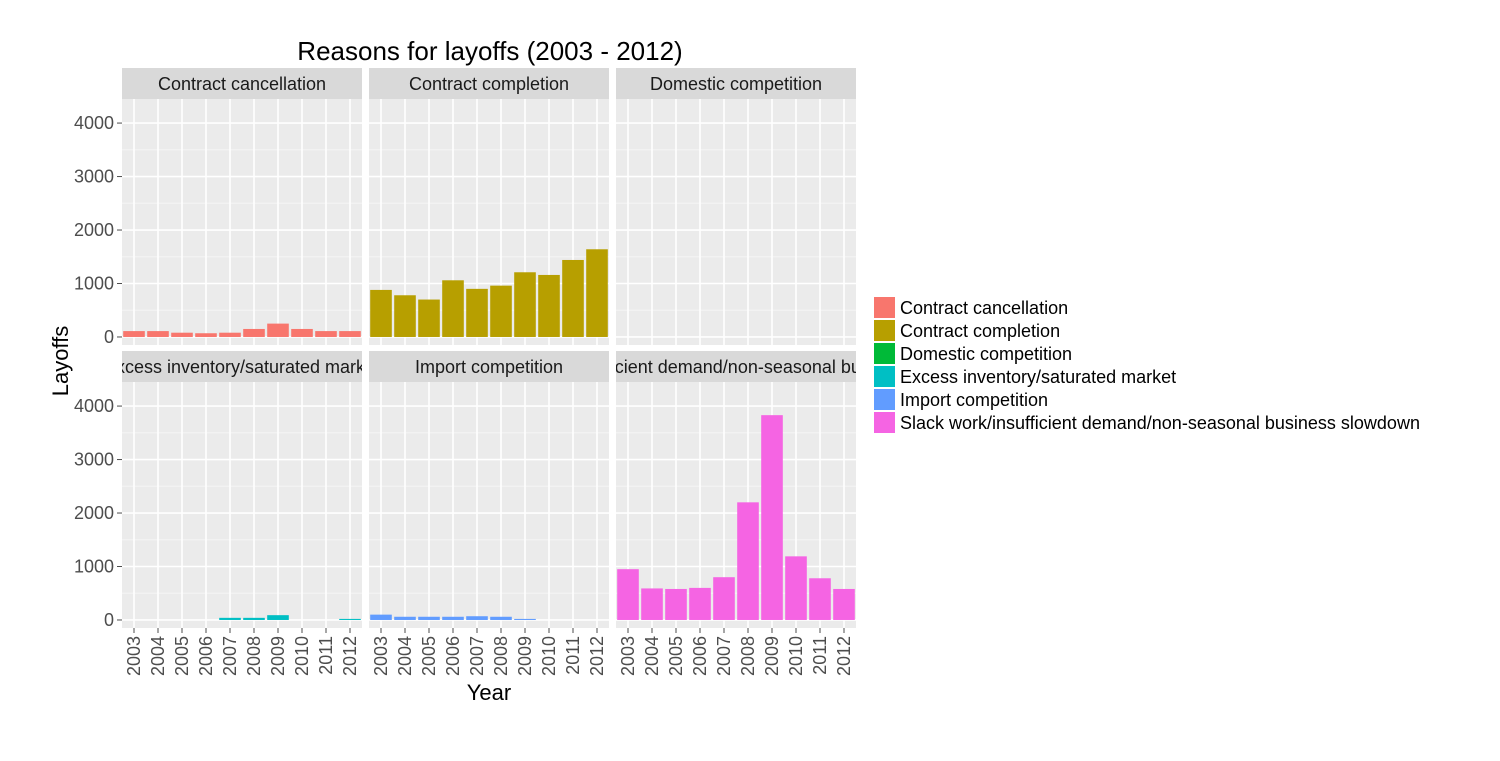  I want to click on bar-import-competition-2007, so click(477, 618).